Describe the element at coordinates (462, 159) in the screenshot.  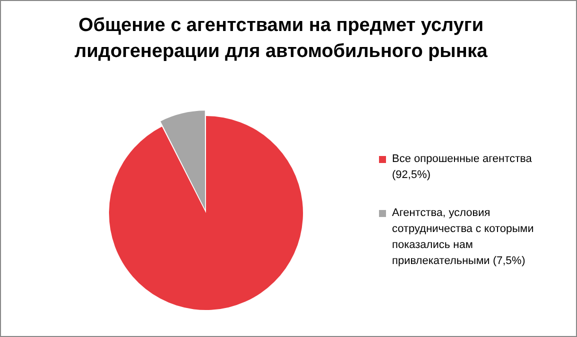
I see `legend-label: Все опрошенные агентства` at that location.